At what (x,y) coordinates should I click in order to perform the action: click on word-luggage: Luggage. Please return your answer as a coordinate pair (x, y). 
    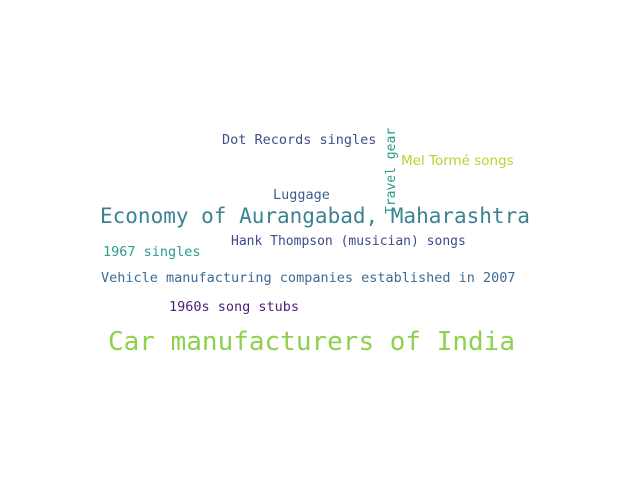
    Looking at the image, I should click on (301, 195).